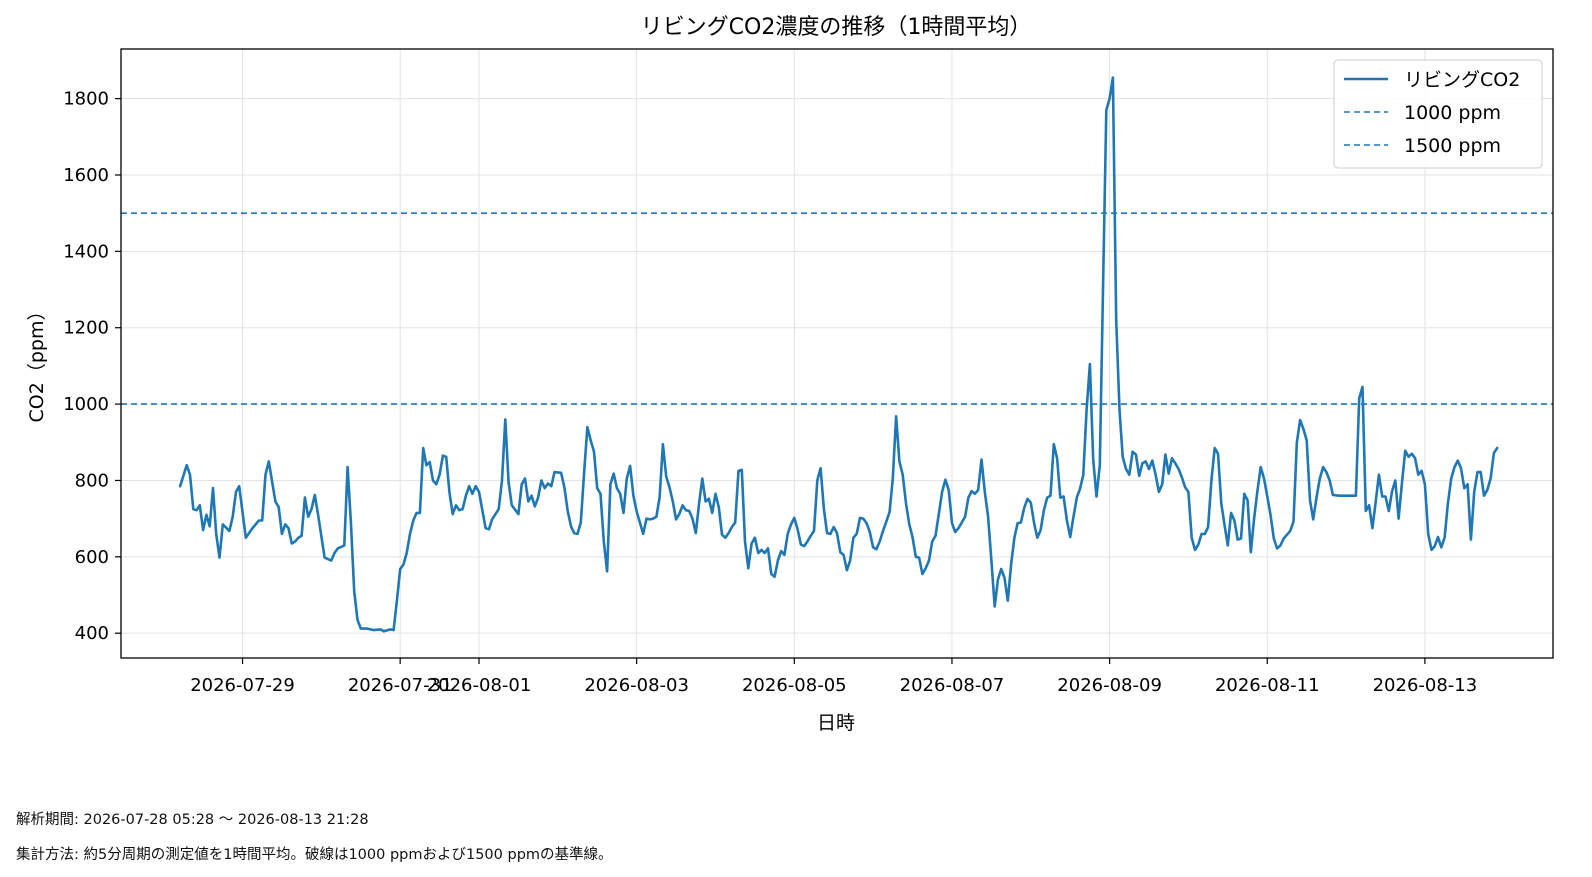 The image size is (1592, 877). Describe the element at coordinates (836, 27) in the screenshot. I see `chart-title: リビングCO2濃度の推移（1時間平均）` at that location.